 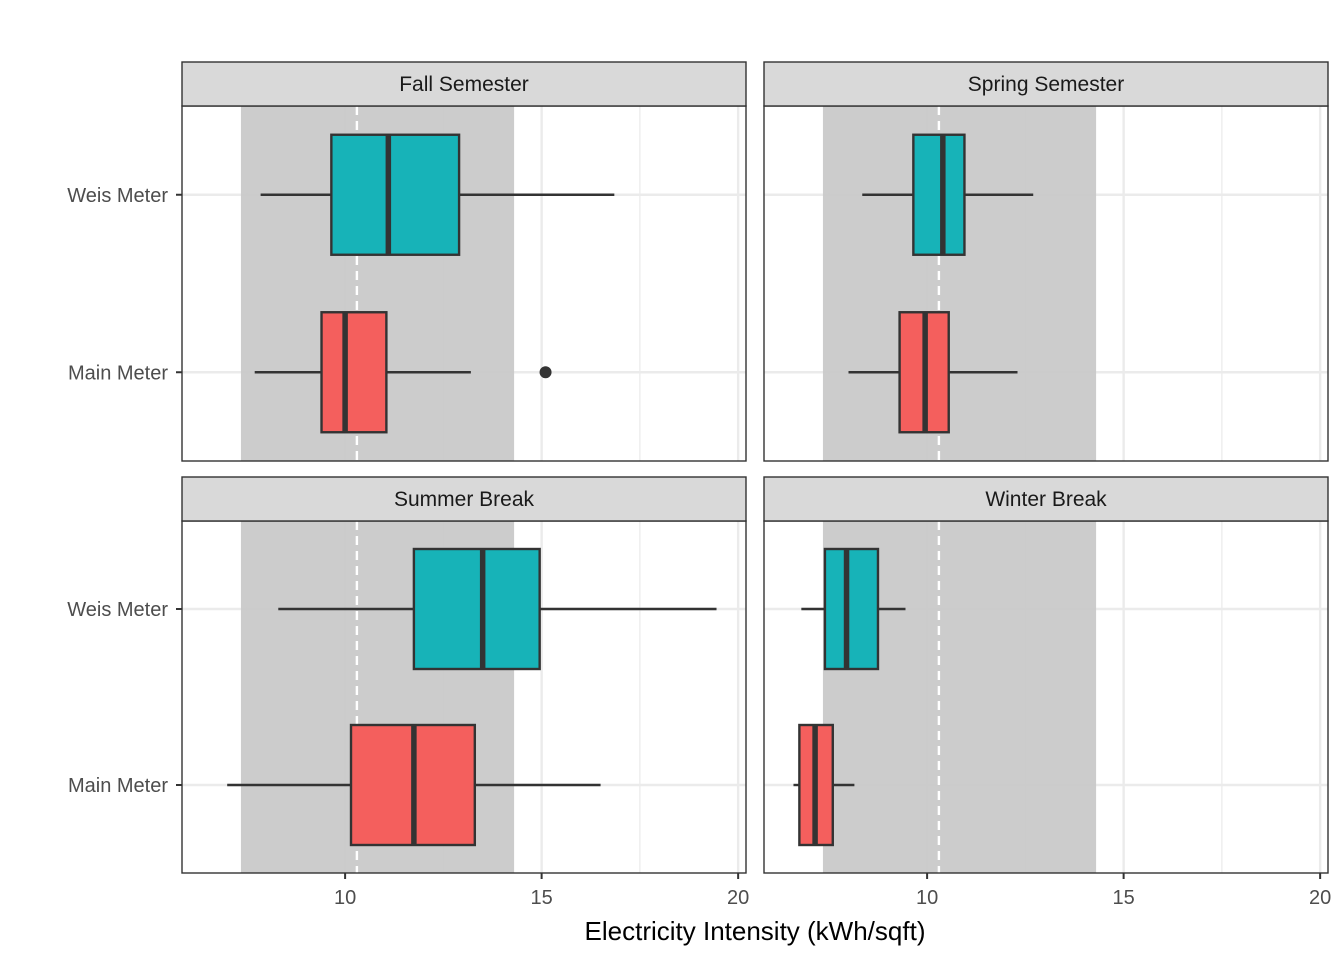 What do you see at coordinates (545, 372) in the screenshot?
I see `outlier-point` at bounding box center [545, 372].